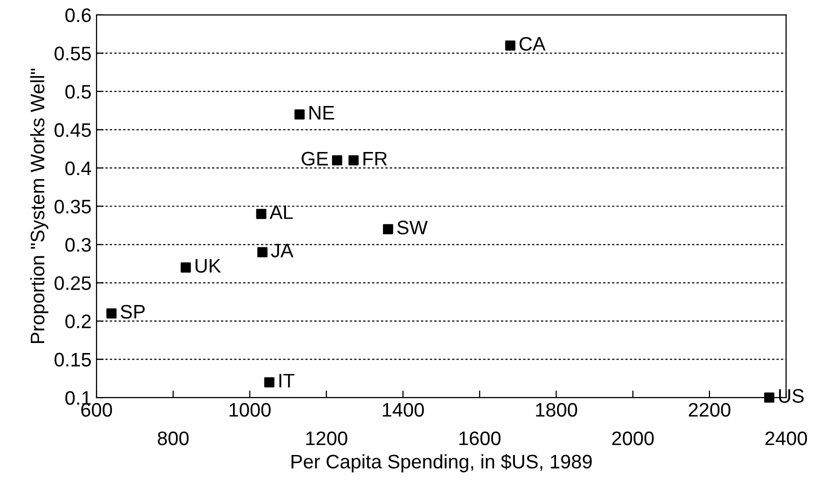 The height and width of the screenshot is (497, 818). I want to click on y-tick-label: 0.45, so click(72, 130).